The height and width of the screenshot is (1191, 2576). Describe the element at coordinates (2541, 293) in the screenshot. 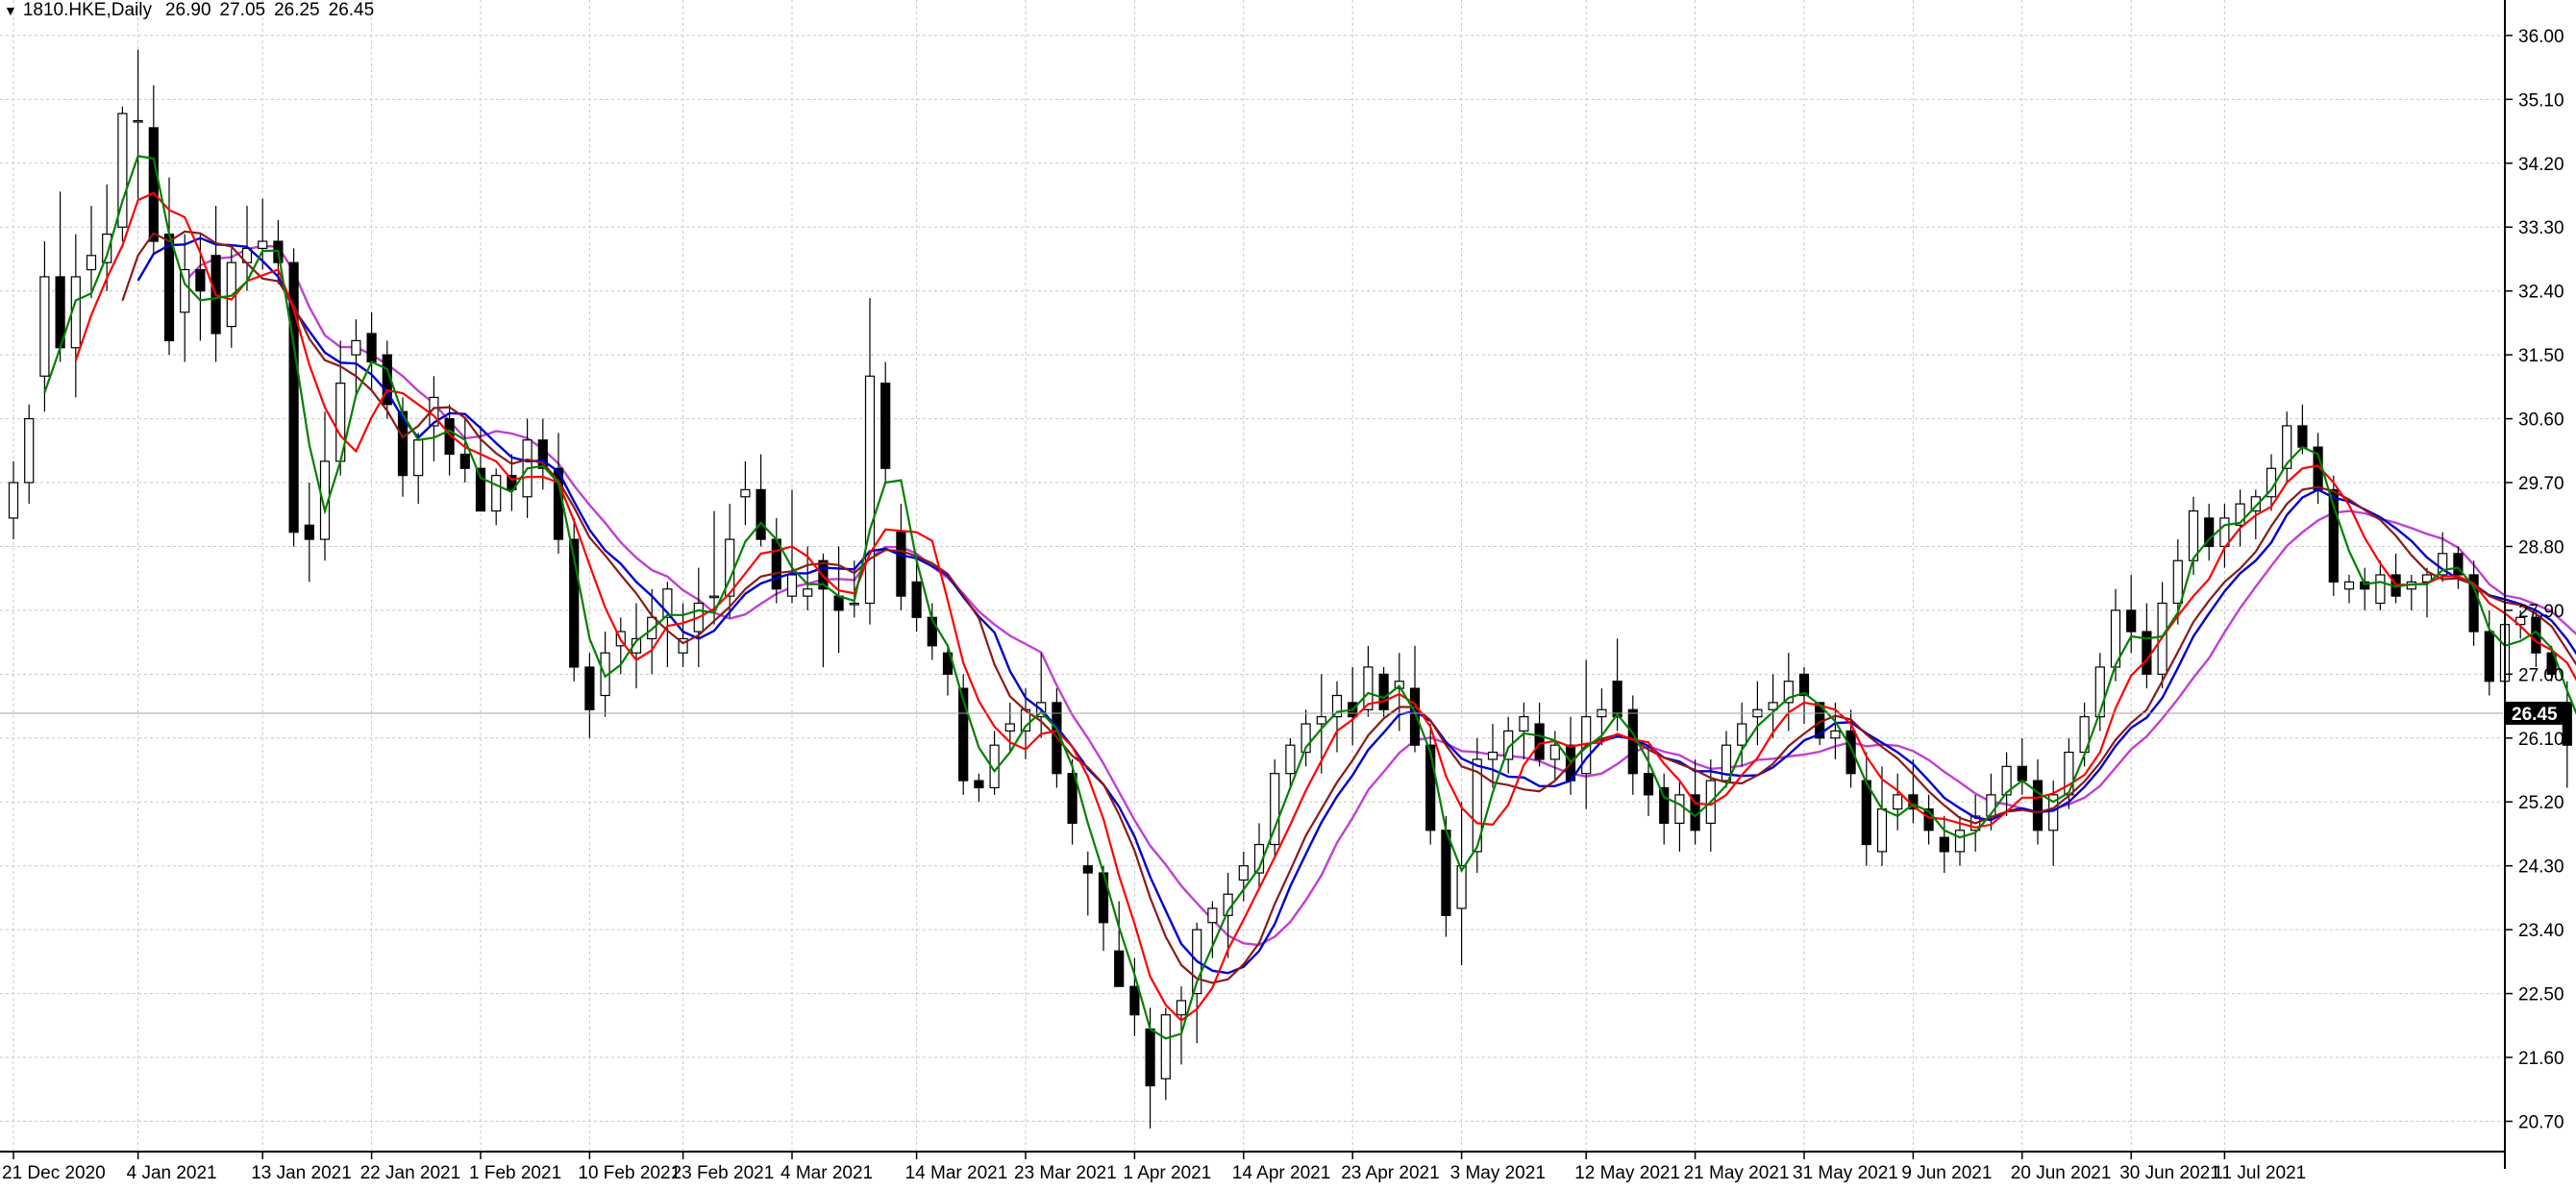

I see `y-tick-label: 32.40` at that location.